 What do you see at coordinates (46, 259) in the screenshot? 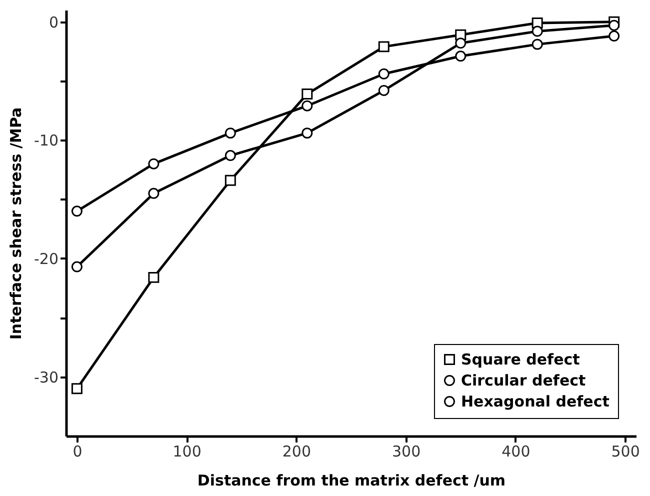
I see `y-tick-label: -20` at bounding box center [46, 259].